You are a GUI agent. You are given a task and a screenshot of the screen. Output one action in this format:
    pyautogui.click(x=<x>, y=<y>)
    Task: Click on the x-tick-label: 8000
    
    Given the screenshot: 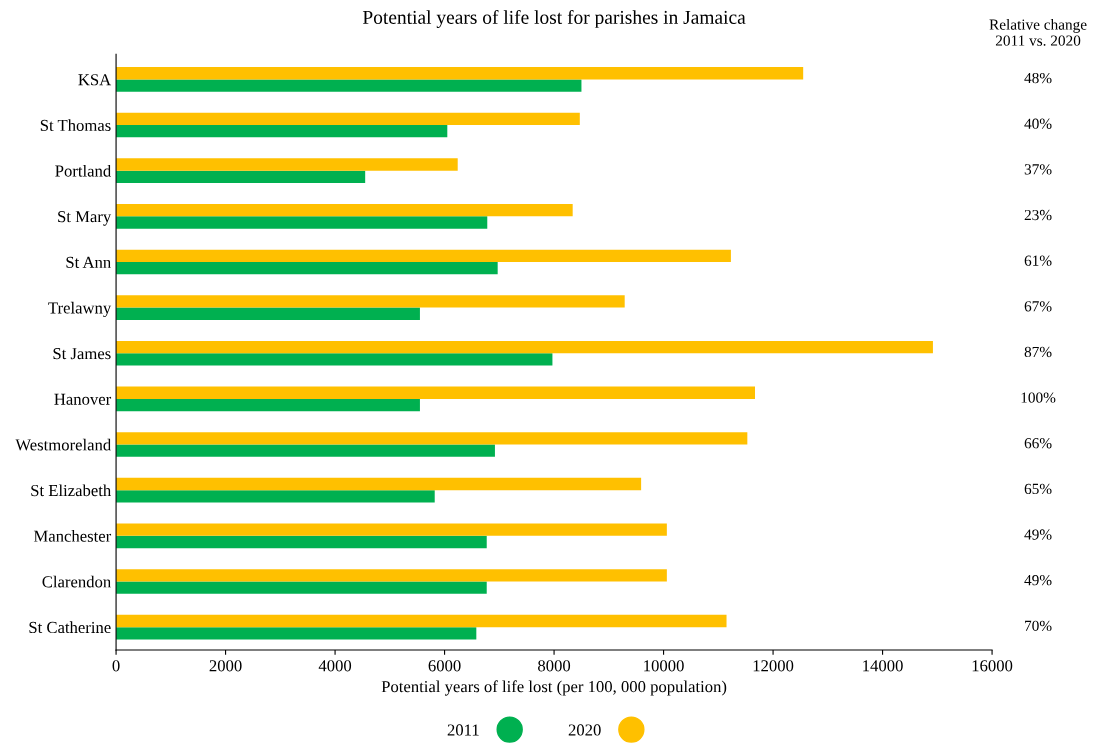 What is the action you would take?
    pyautogui.click(x=554, y=666)
    